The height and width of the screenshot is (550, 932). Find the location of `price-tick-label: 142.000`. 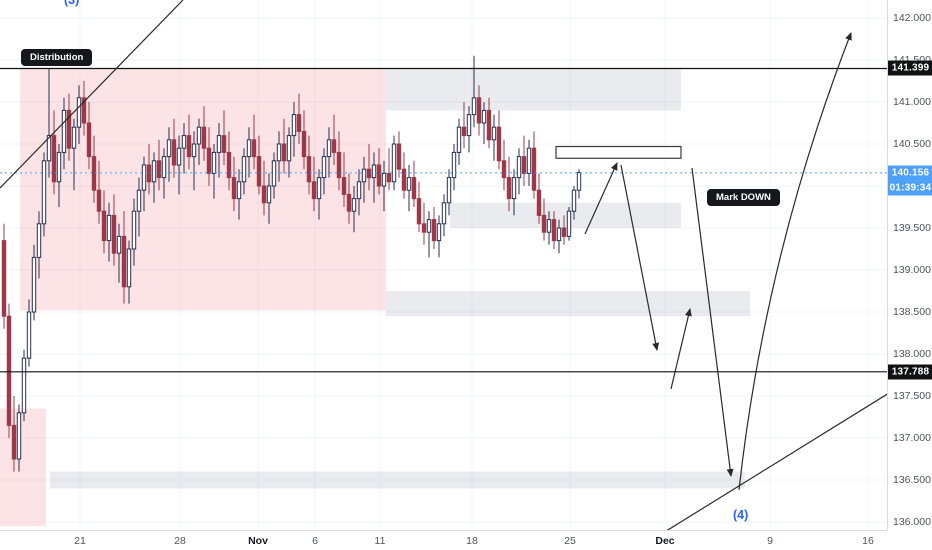

price-tick-label: 142.000 is located at coordinates (912, 18).